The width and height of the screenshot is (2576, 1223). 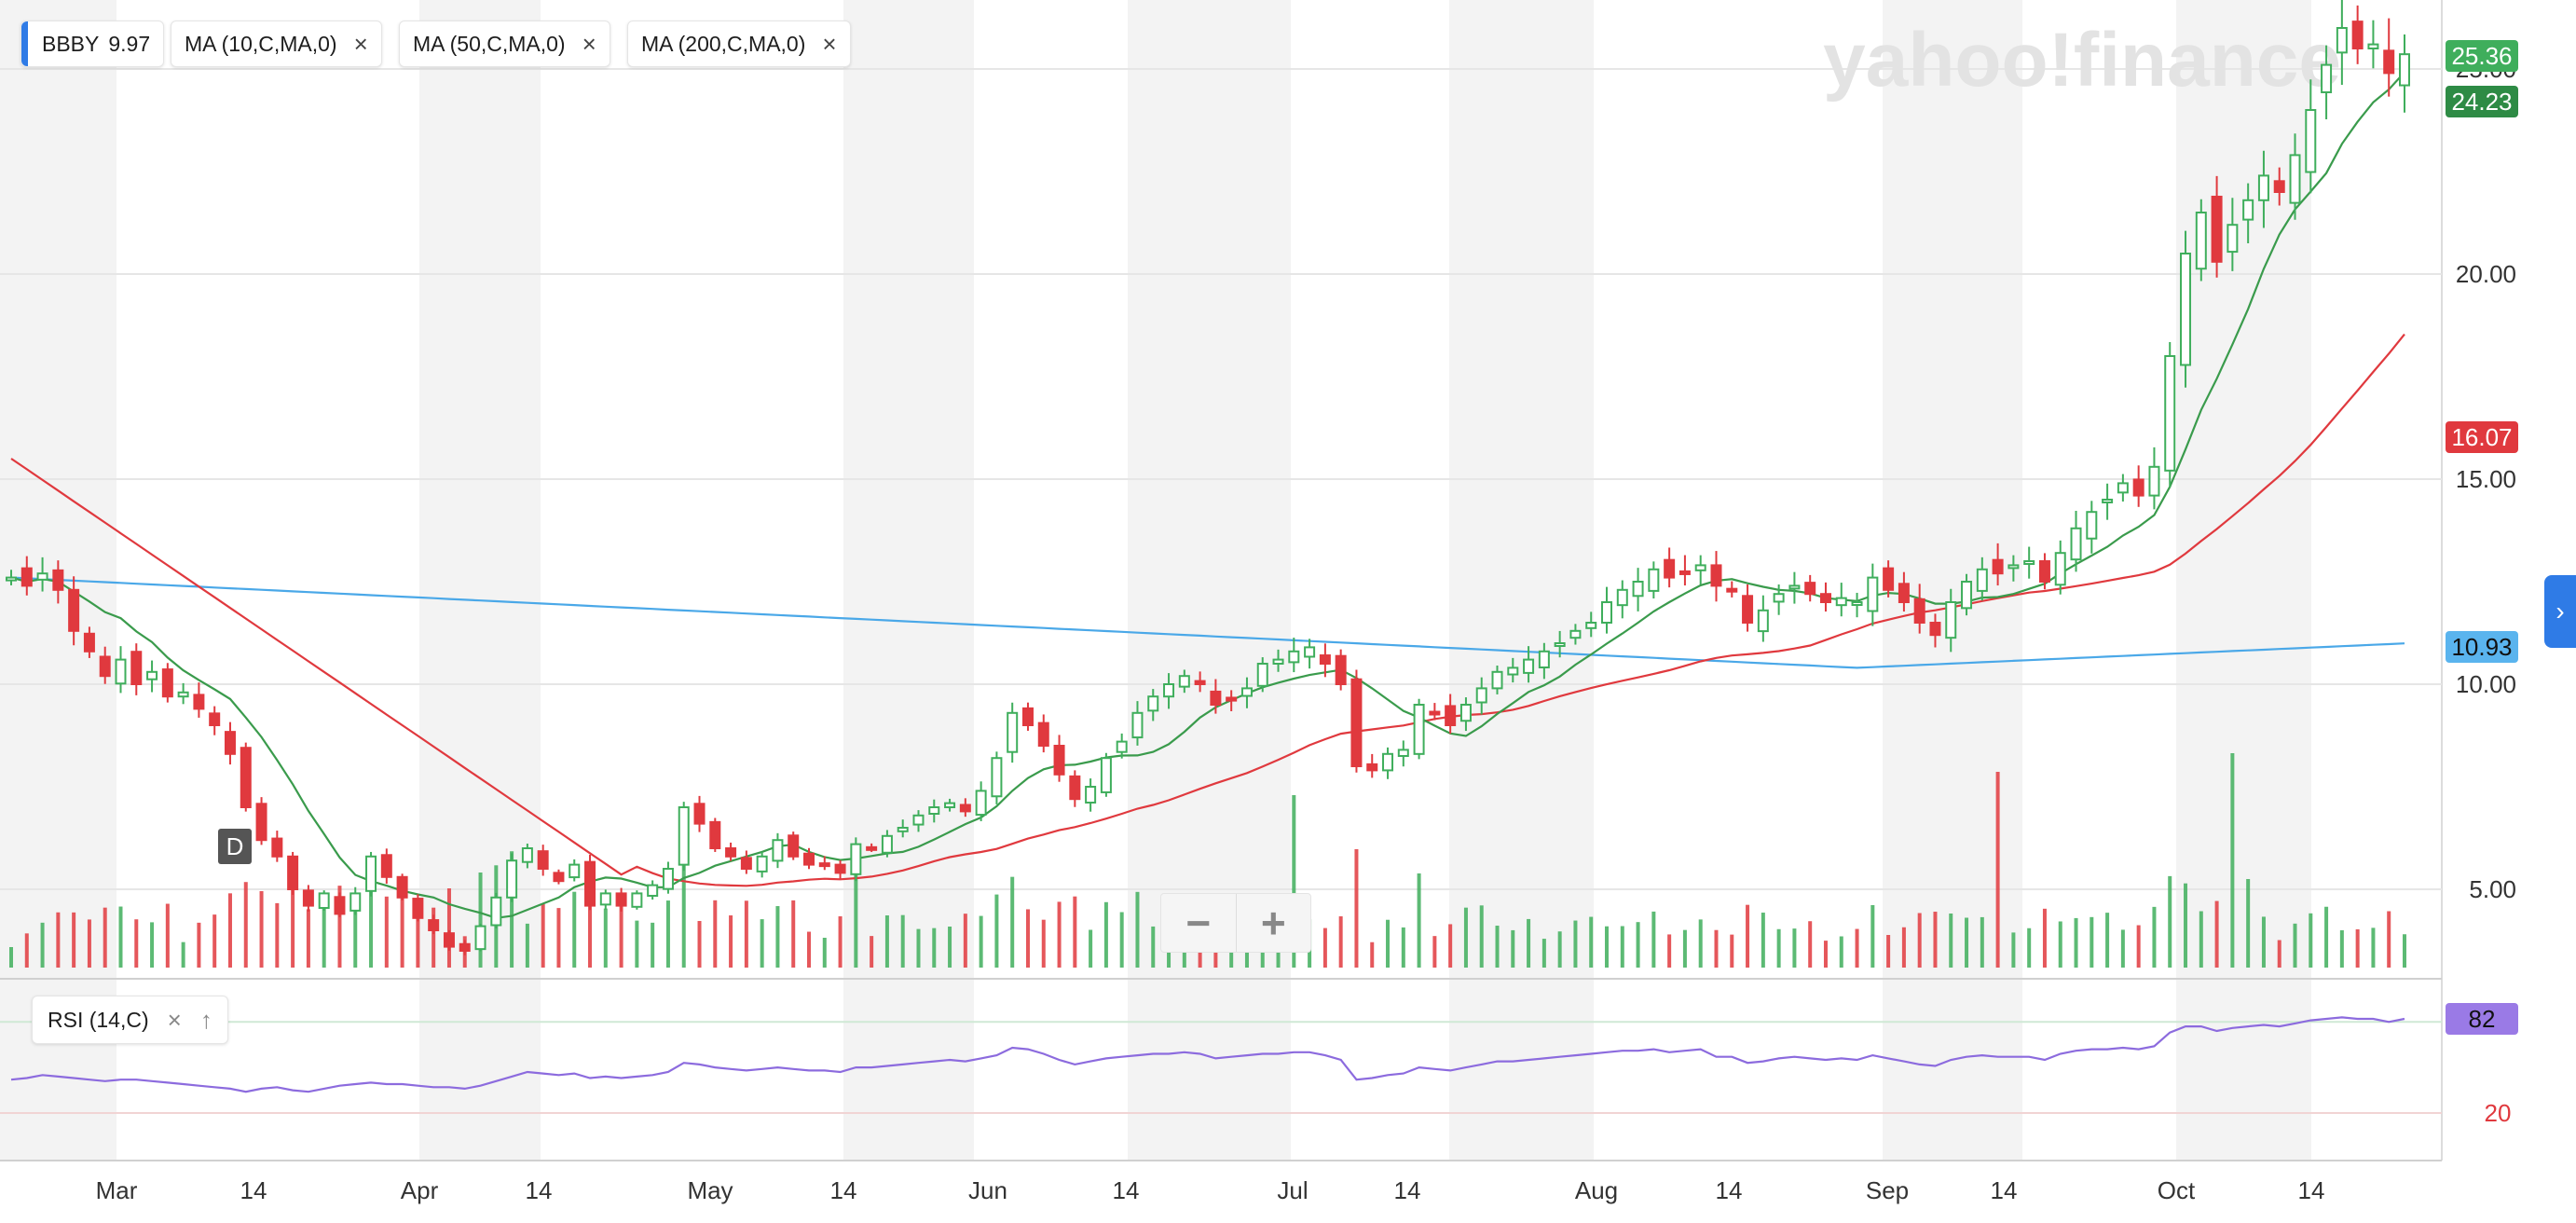 What do you see at coordinates (908, 580) in the screenshot?
I see `month-band` at bounding box center [908, 580].